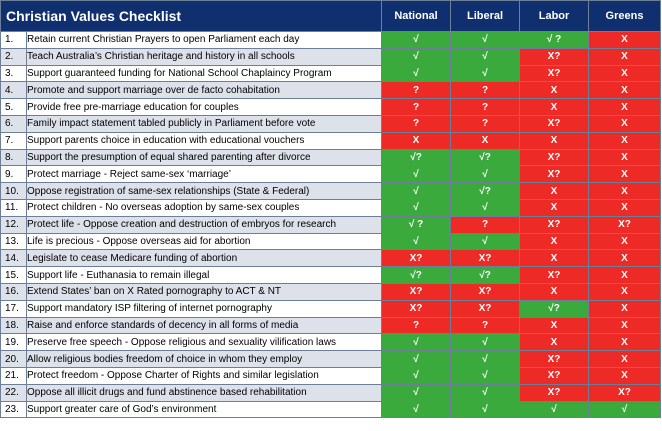 The image size is (662, 431). I want to click on row-number: 14., so click(13, 258).